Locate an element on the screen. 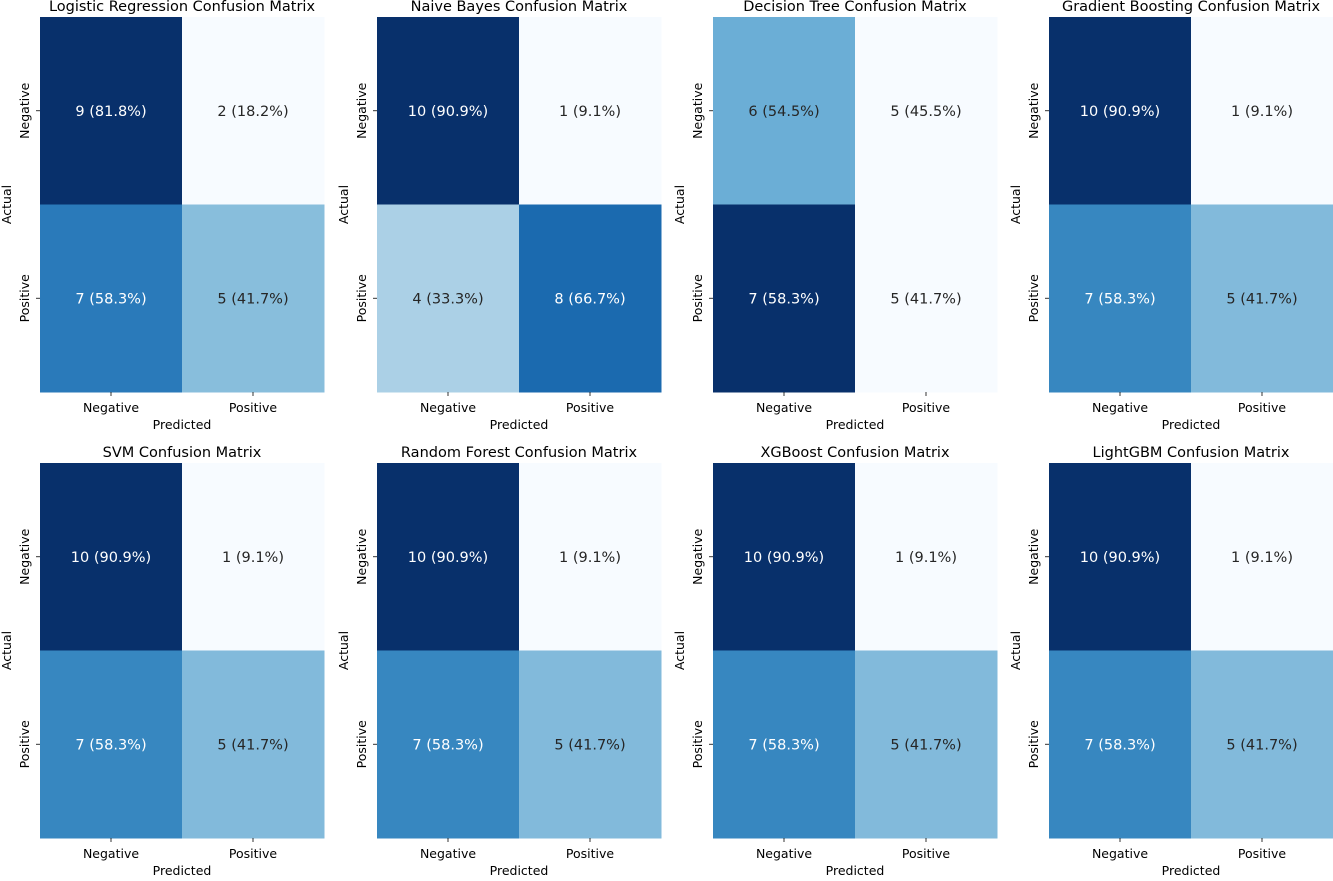  chart-title: LightGBM Confusion Matrix is located at coordinates (1191, 453).